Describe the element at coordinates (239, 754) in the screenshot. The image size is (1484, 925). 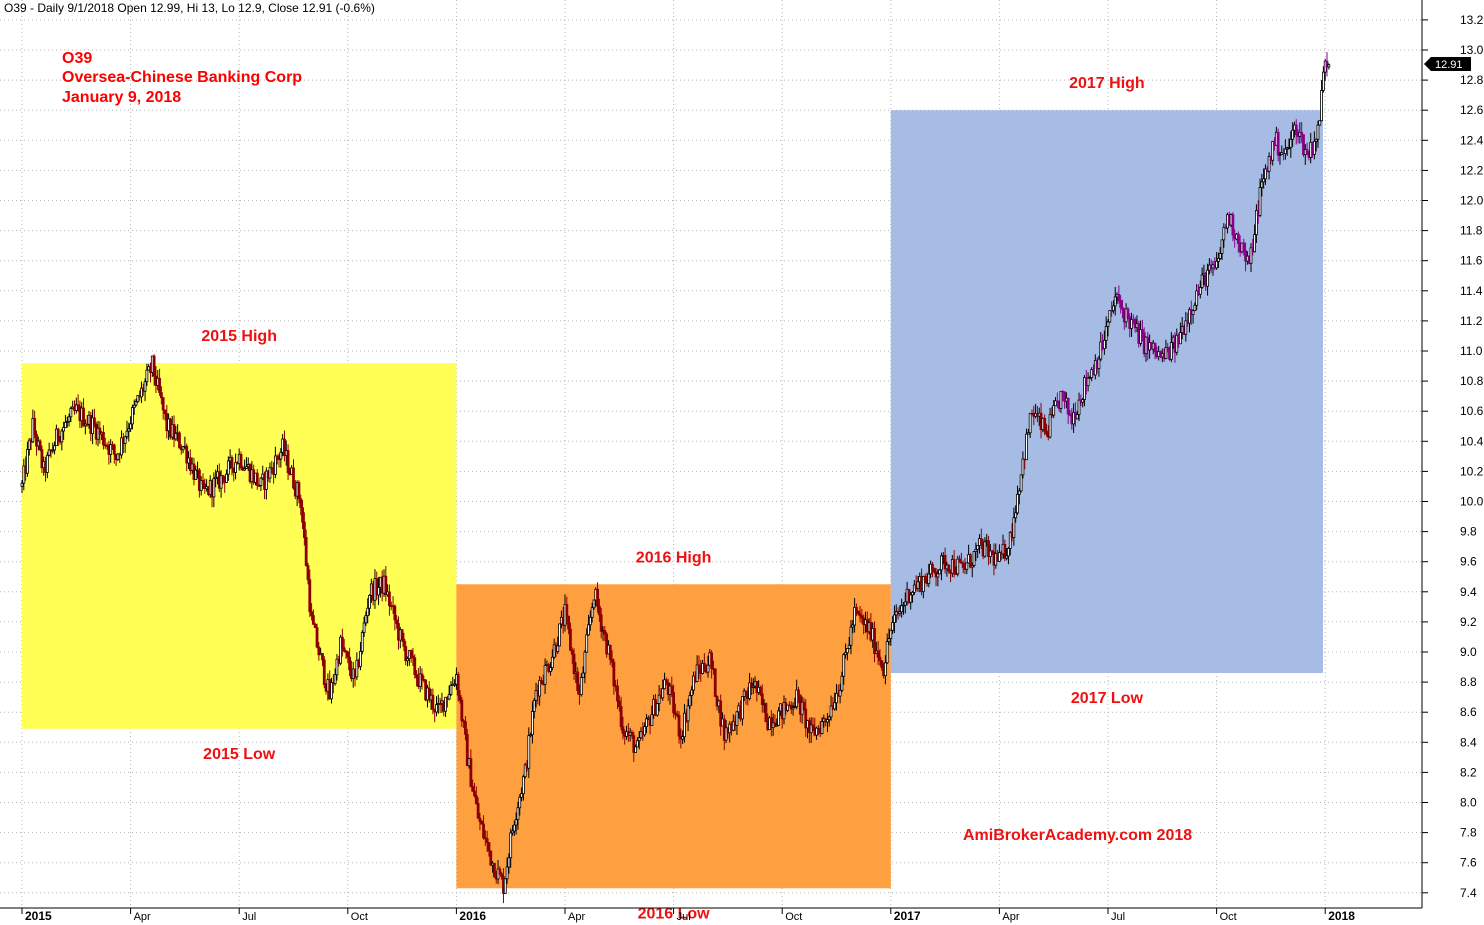
I see `region-2015-low-label: 2015 Low` at that location.